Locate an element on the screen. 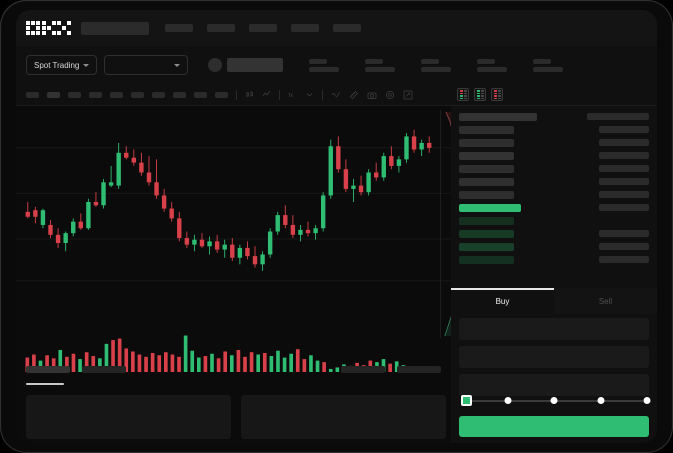  order-amount-field is located at coordinates (554, 357).